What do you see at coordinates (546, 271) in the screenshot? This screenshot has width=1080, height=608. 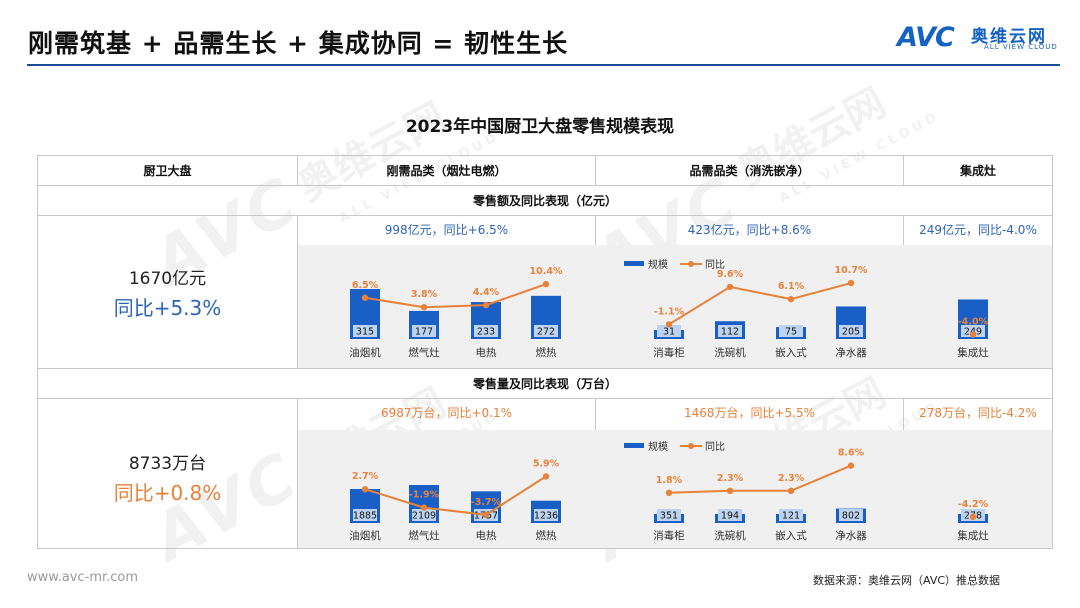 I see `yoy-label: 10.4%` at bounding box center [546, 271].